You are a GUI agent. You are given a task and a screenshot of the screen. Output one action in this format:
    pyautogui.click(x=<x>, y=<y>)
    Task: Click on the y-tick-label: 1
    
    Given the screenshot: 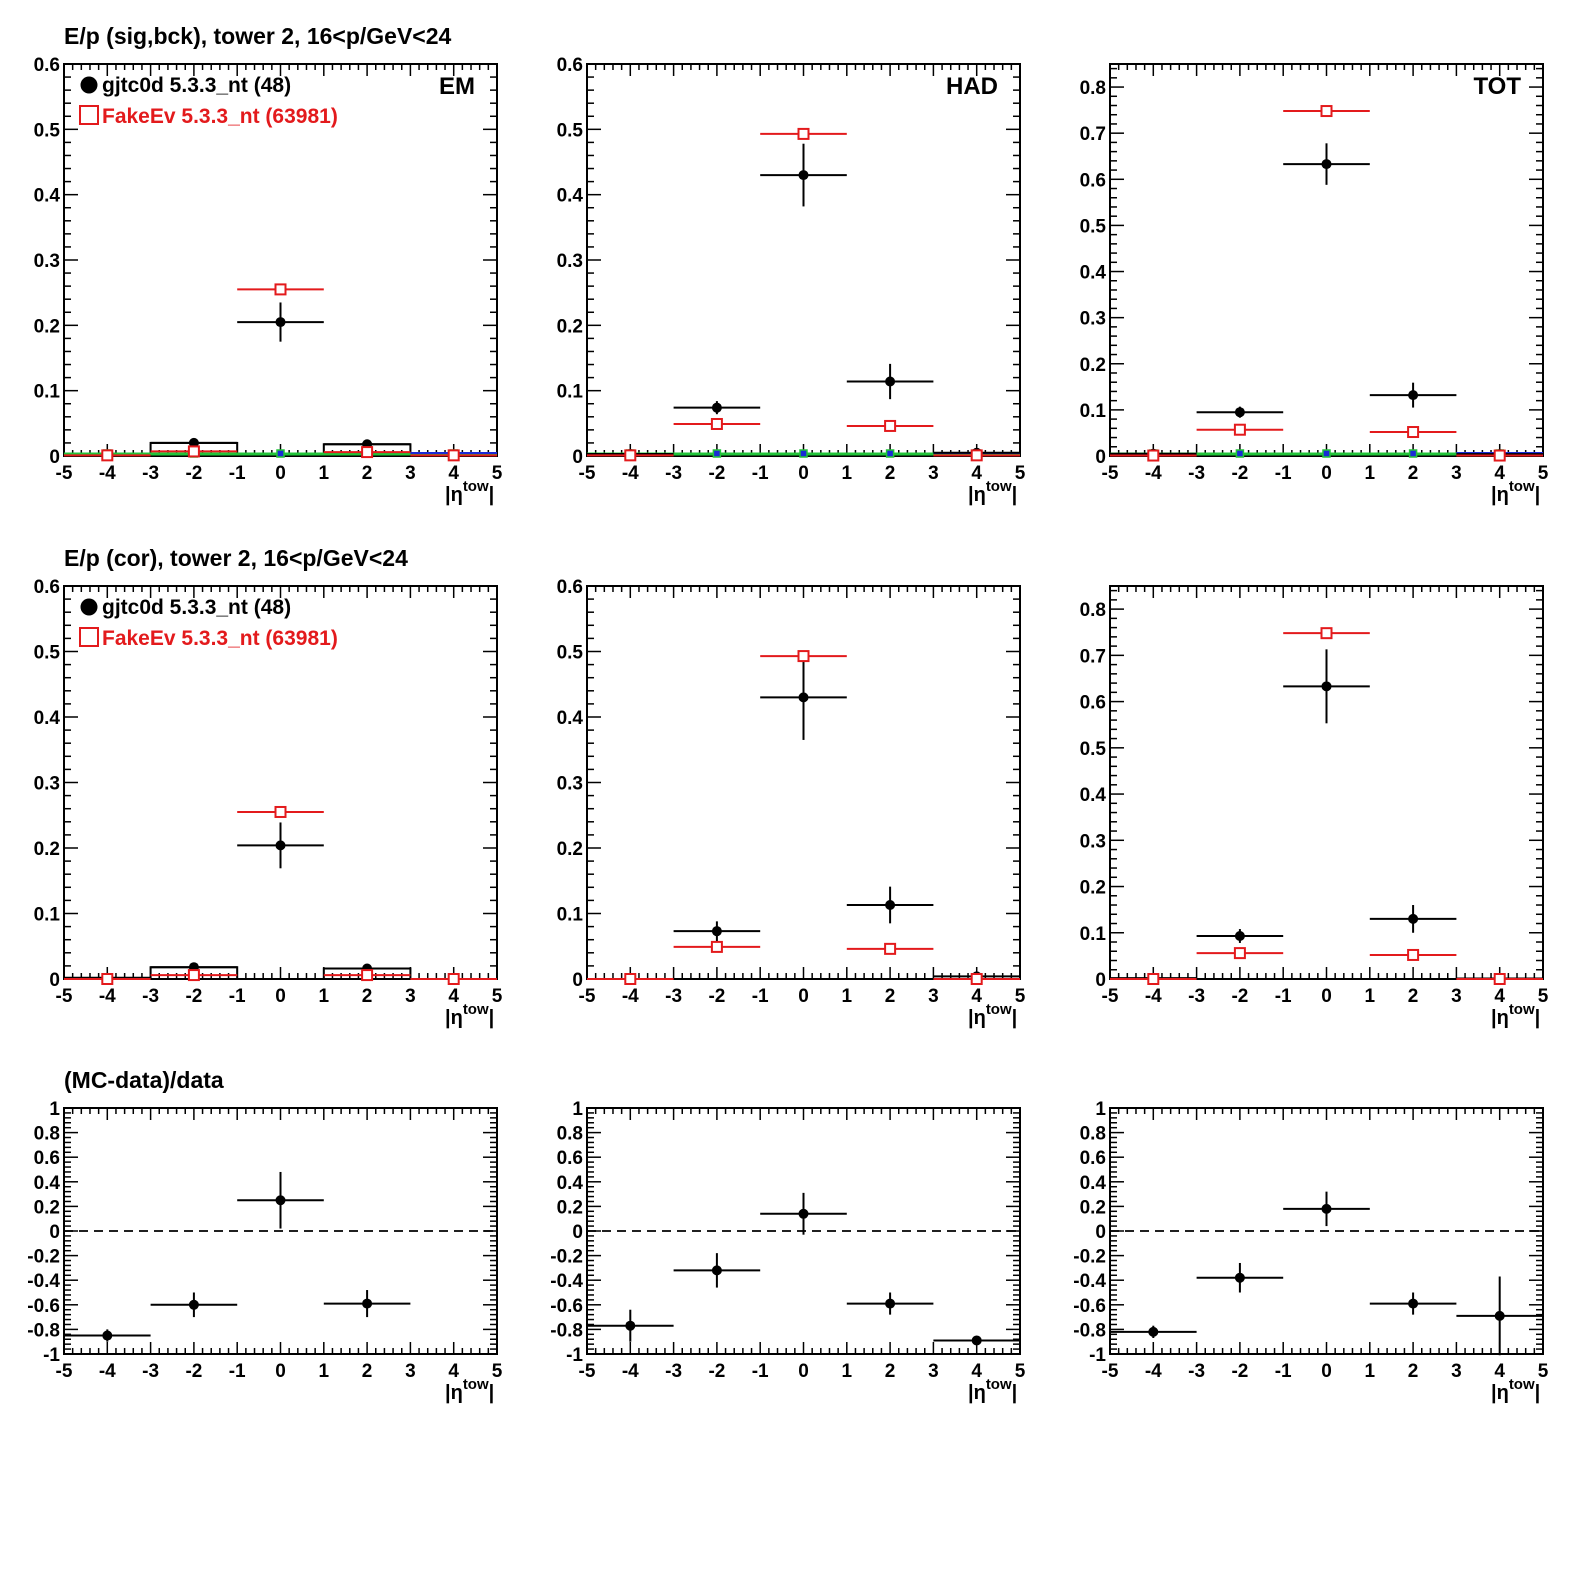 What is the action you would take?
    pyautogui.click(x=577, y=1109)
    